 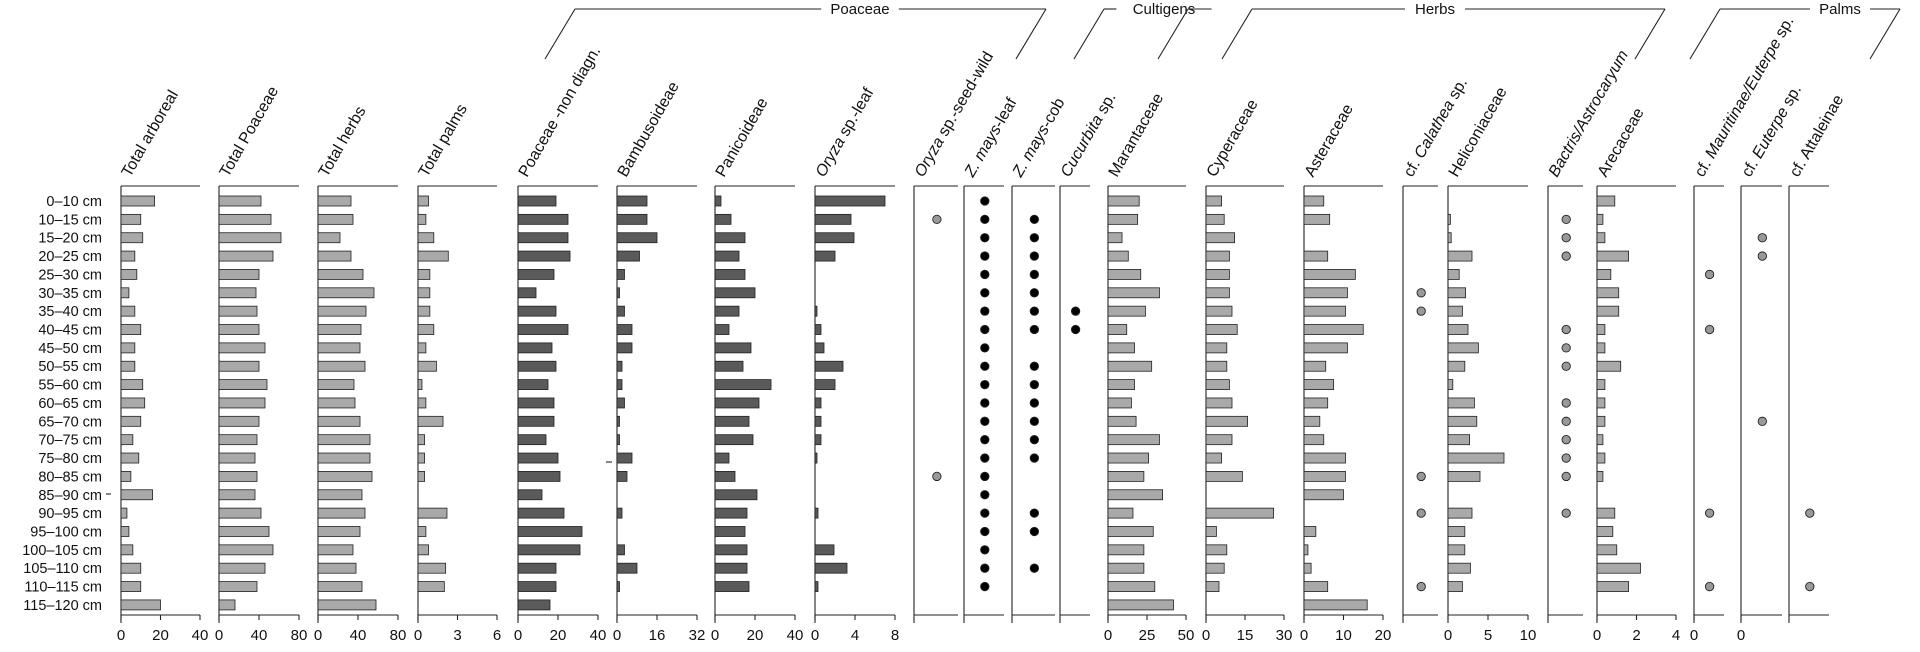 What do you see at coordinates (70, 367) in the screenshot?
I see `depth-label: 50–55 cm` at bounding box center [70, 367].